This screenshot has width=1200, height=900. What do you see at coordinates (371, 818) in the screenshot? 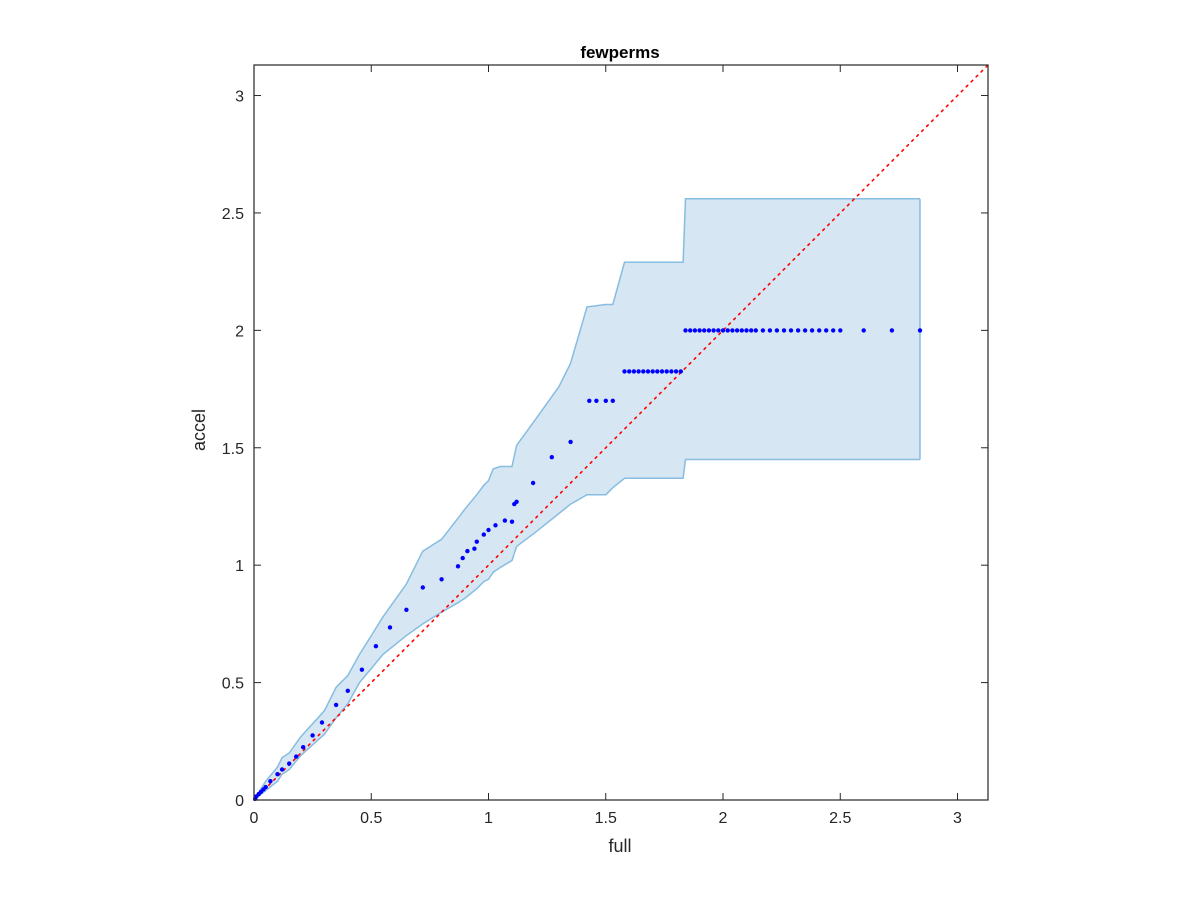
I see `x-tick-label: 0.5` at bounding box center [371, 818].